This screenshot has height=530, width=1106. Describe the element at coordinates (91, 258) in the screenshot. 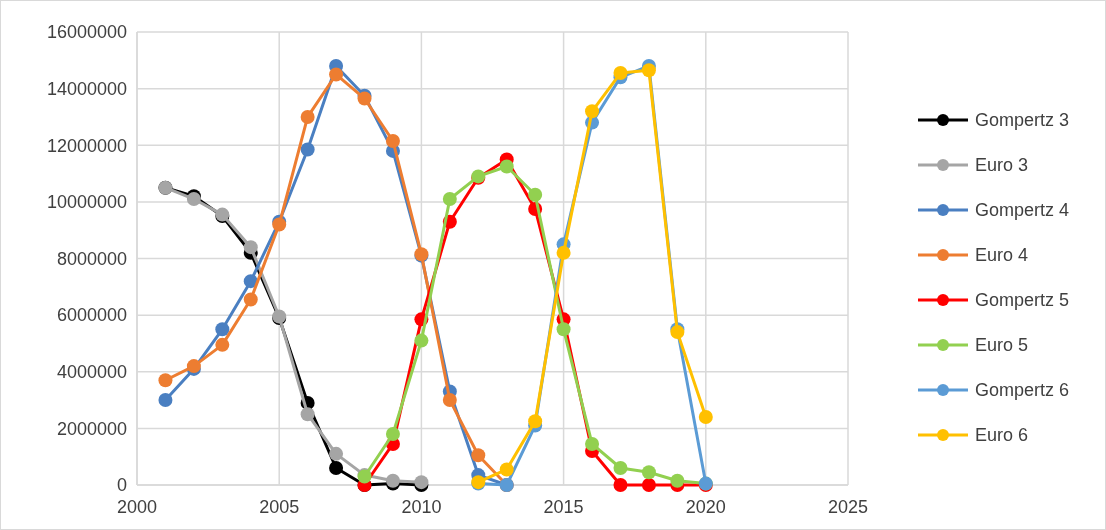

I see `y-tick-label: 8000000` at that location.